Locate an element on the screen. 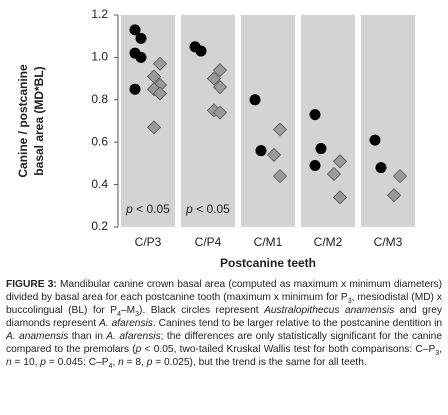 This screenshot has width=448, height=415. caption-run: = 0.045: C–P is located at coordinates (77, 362).